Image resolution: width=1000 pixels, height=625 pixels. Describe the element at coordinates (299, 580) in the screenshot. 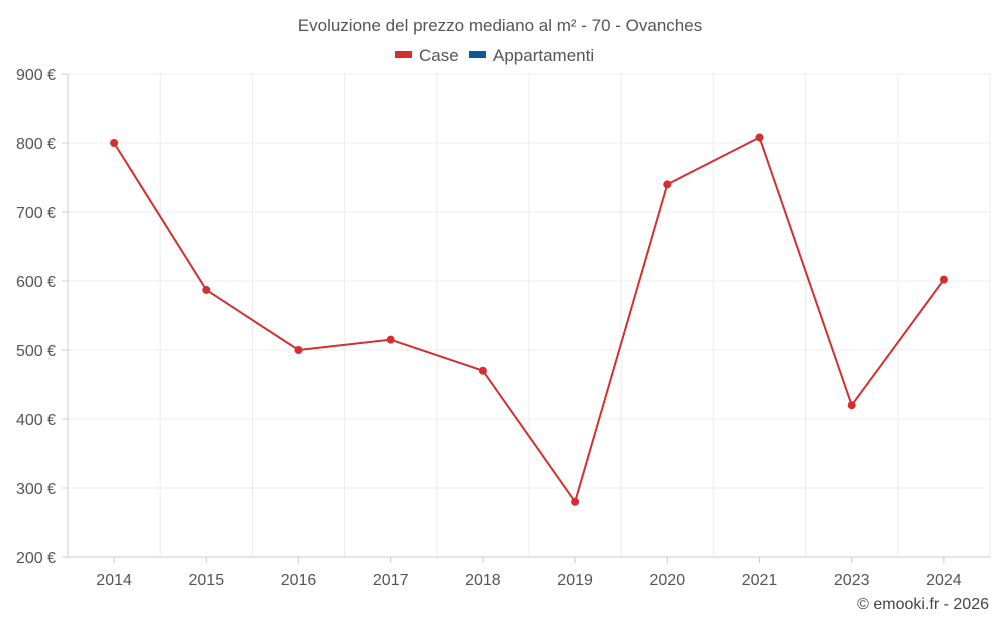

I see `x-tick-label: 2016` at that location.